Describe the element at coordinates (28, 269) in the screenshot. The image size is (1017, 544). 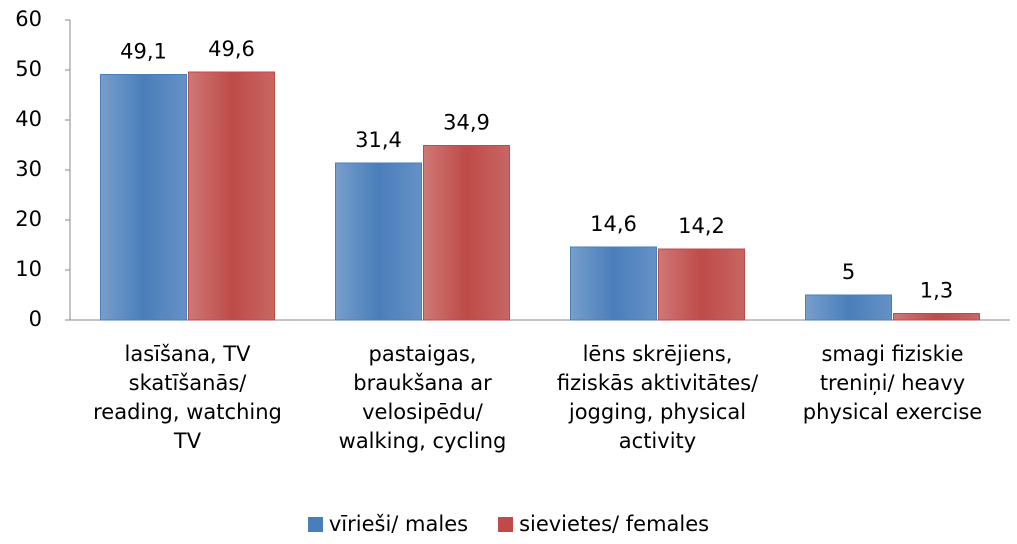
I see `y-tick-label: 10` at that location.